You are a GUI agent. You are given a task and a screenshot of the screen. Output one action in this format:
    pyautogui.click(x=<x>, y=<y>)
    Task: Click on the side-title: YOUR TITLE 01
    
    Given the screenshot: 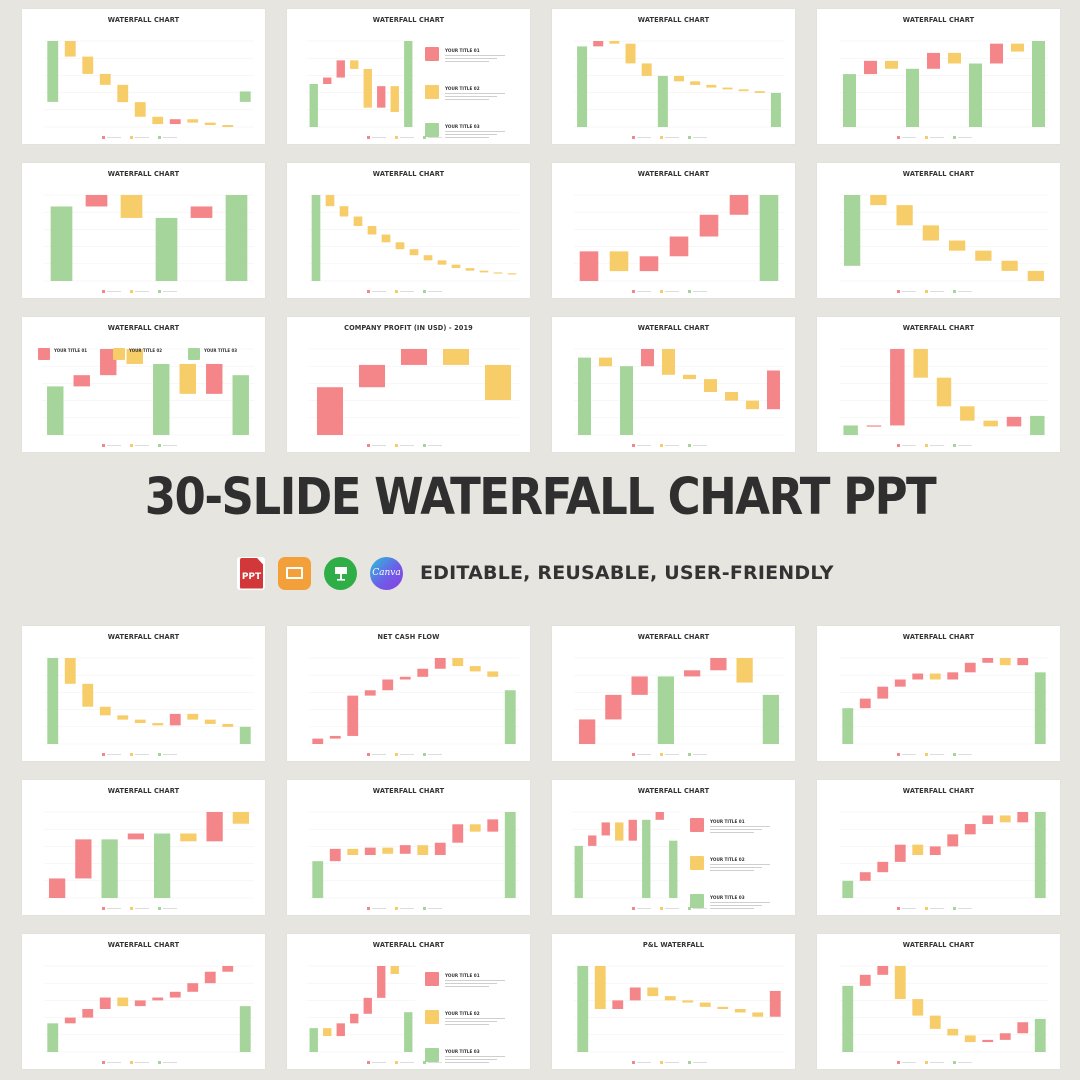 What is the action you would take?
    pyautogui.click(x=727, y=821)
    